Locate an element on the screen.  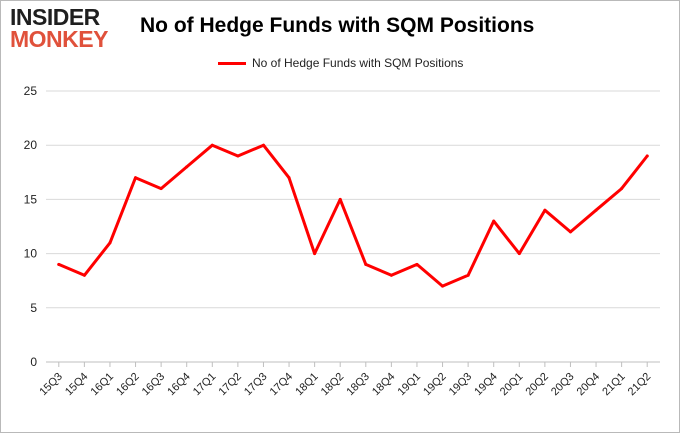
x-tick-label: 15Q4 is located at coordinates (77, 385).